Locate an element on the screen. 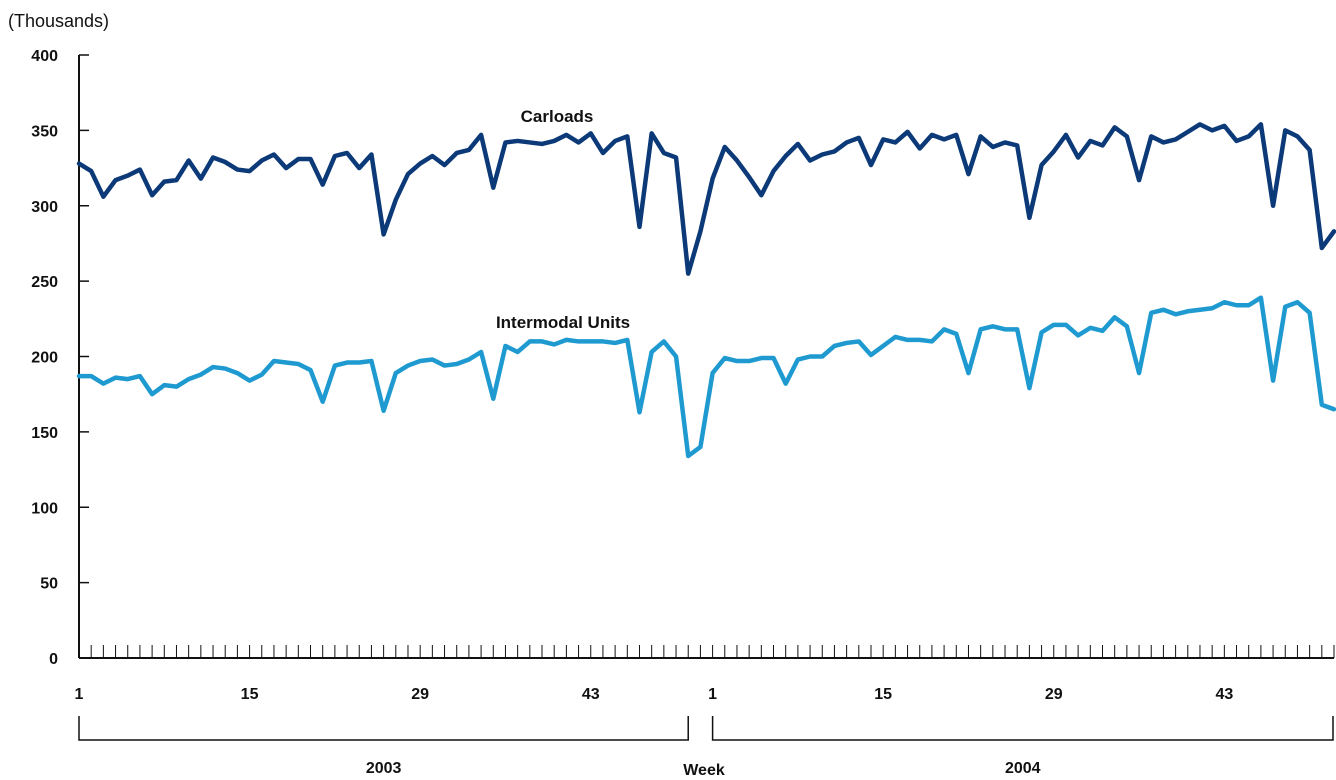 This screenshot has width=1336, height=780. y-tick-label: 50 is located at coordinates (49, 584).